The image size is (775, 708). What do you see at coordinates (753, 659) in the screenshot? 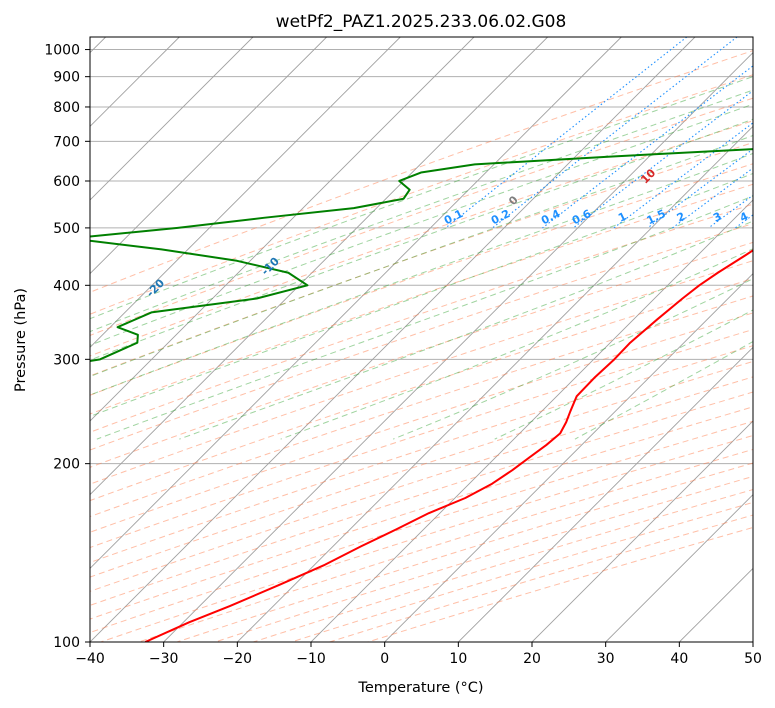
I see `x-tick-label-9: 50` at bounding box center [753, 659].